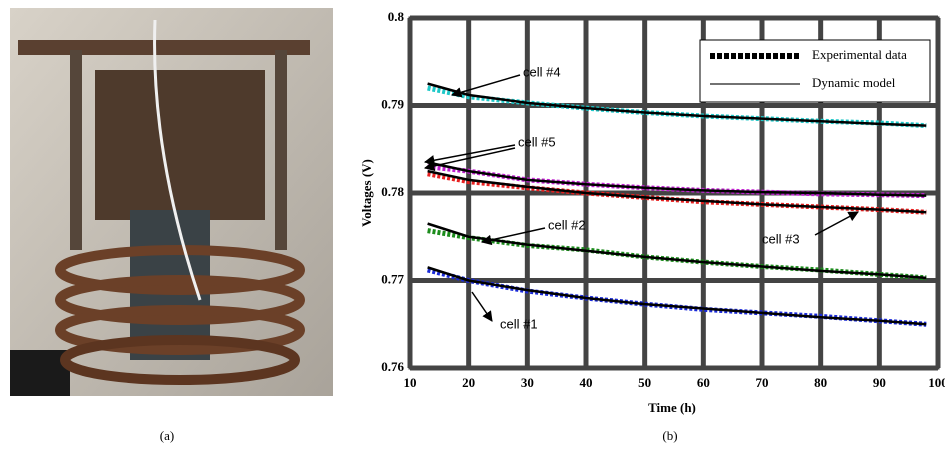 This screenshot has height=449, width=945. I want to click on legend-box, so click(815, 71).